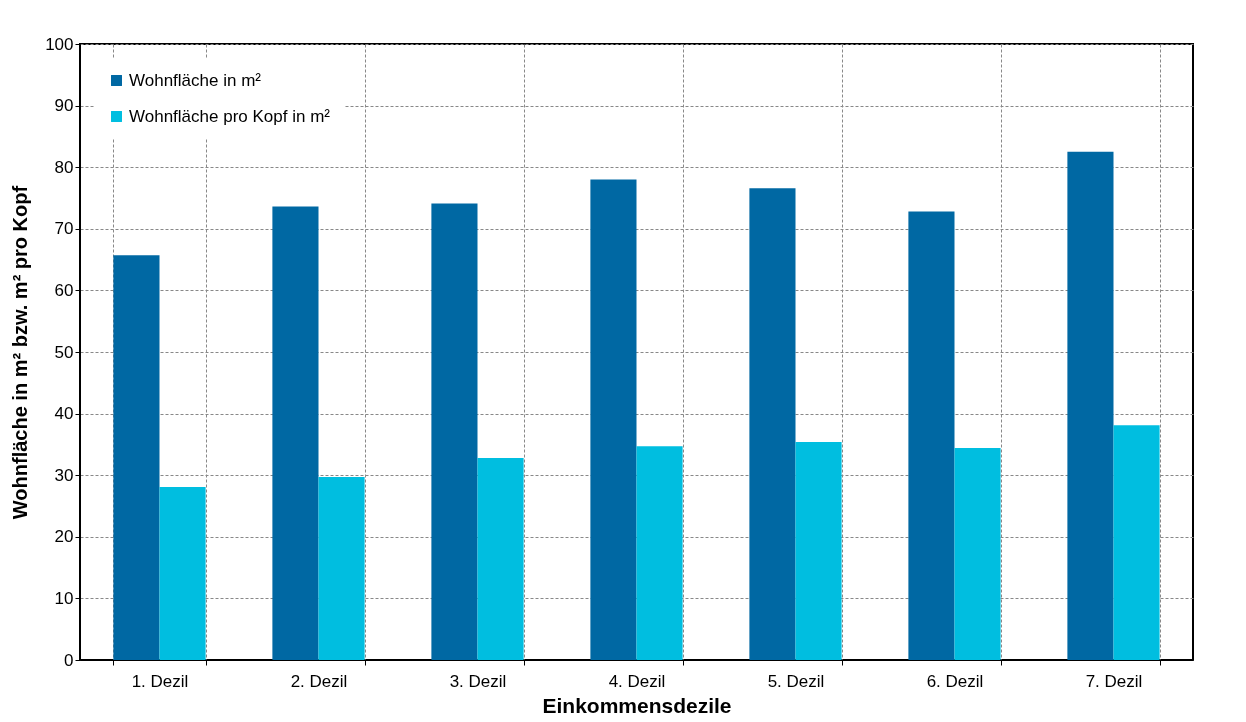 Image resolution: width=1246 pixels, height=722 pixels. What do you see at coordinates (64, 229) in the screenshot?
I see `y-tick-label: 70` at bounding box center [64, 229].